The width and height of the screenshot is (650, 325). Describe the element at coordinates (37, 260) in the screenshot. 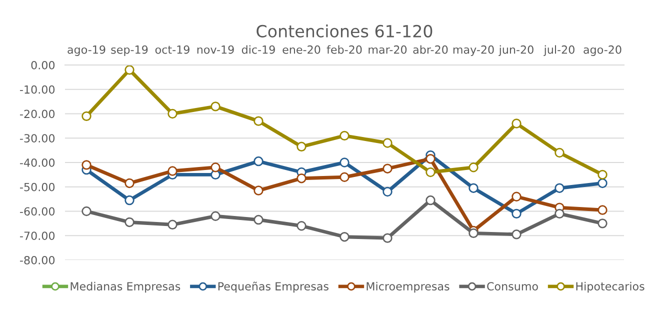

I see `y-tick-label: -80.00` at that location.